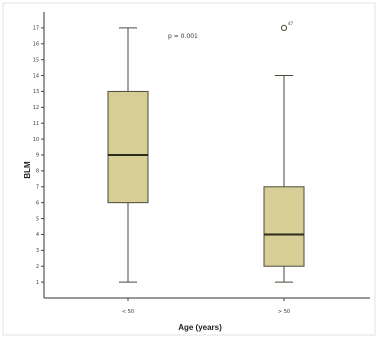 This screenshot has height=338, width=378. Describe the element at coordinates (36, 92) in the screenshot. I see `y-tick-label: 13` at that location.